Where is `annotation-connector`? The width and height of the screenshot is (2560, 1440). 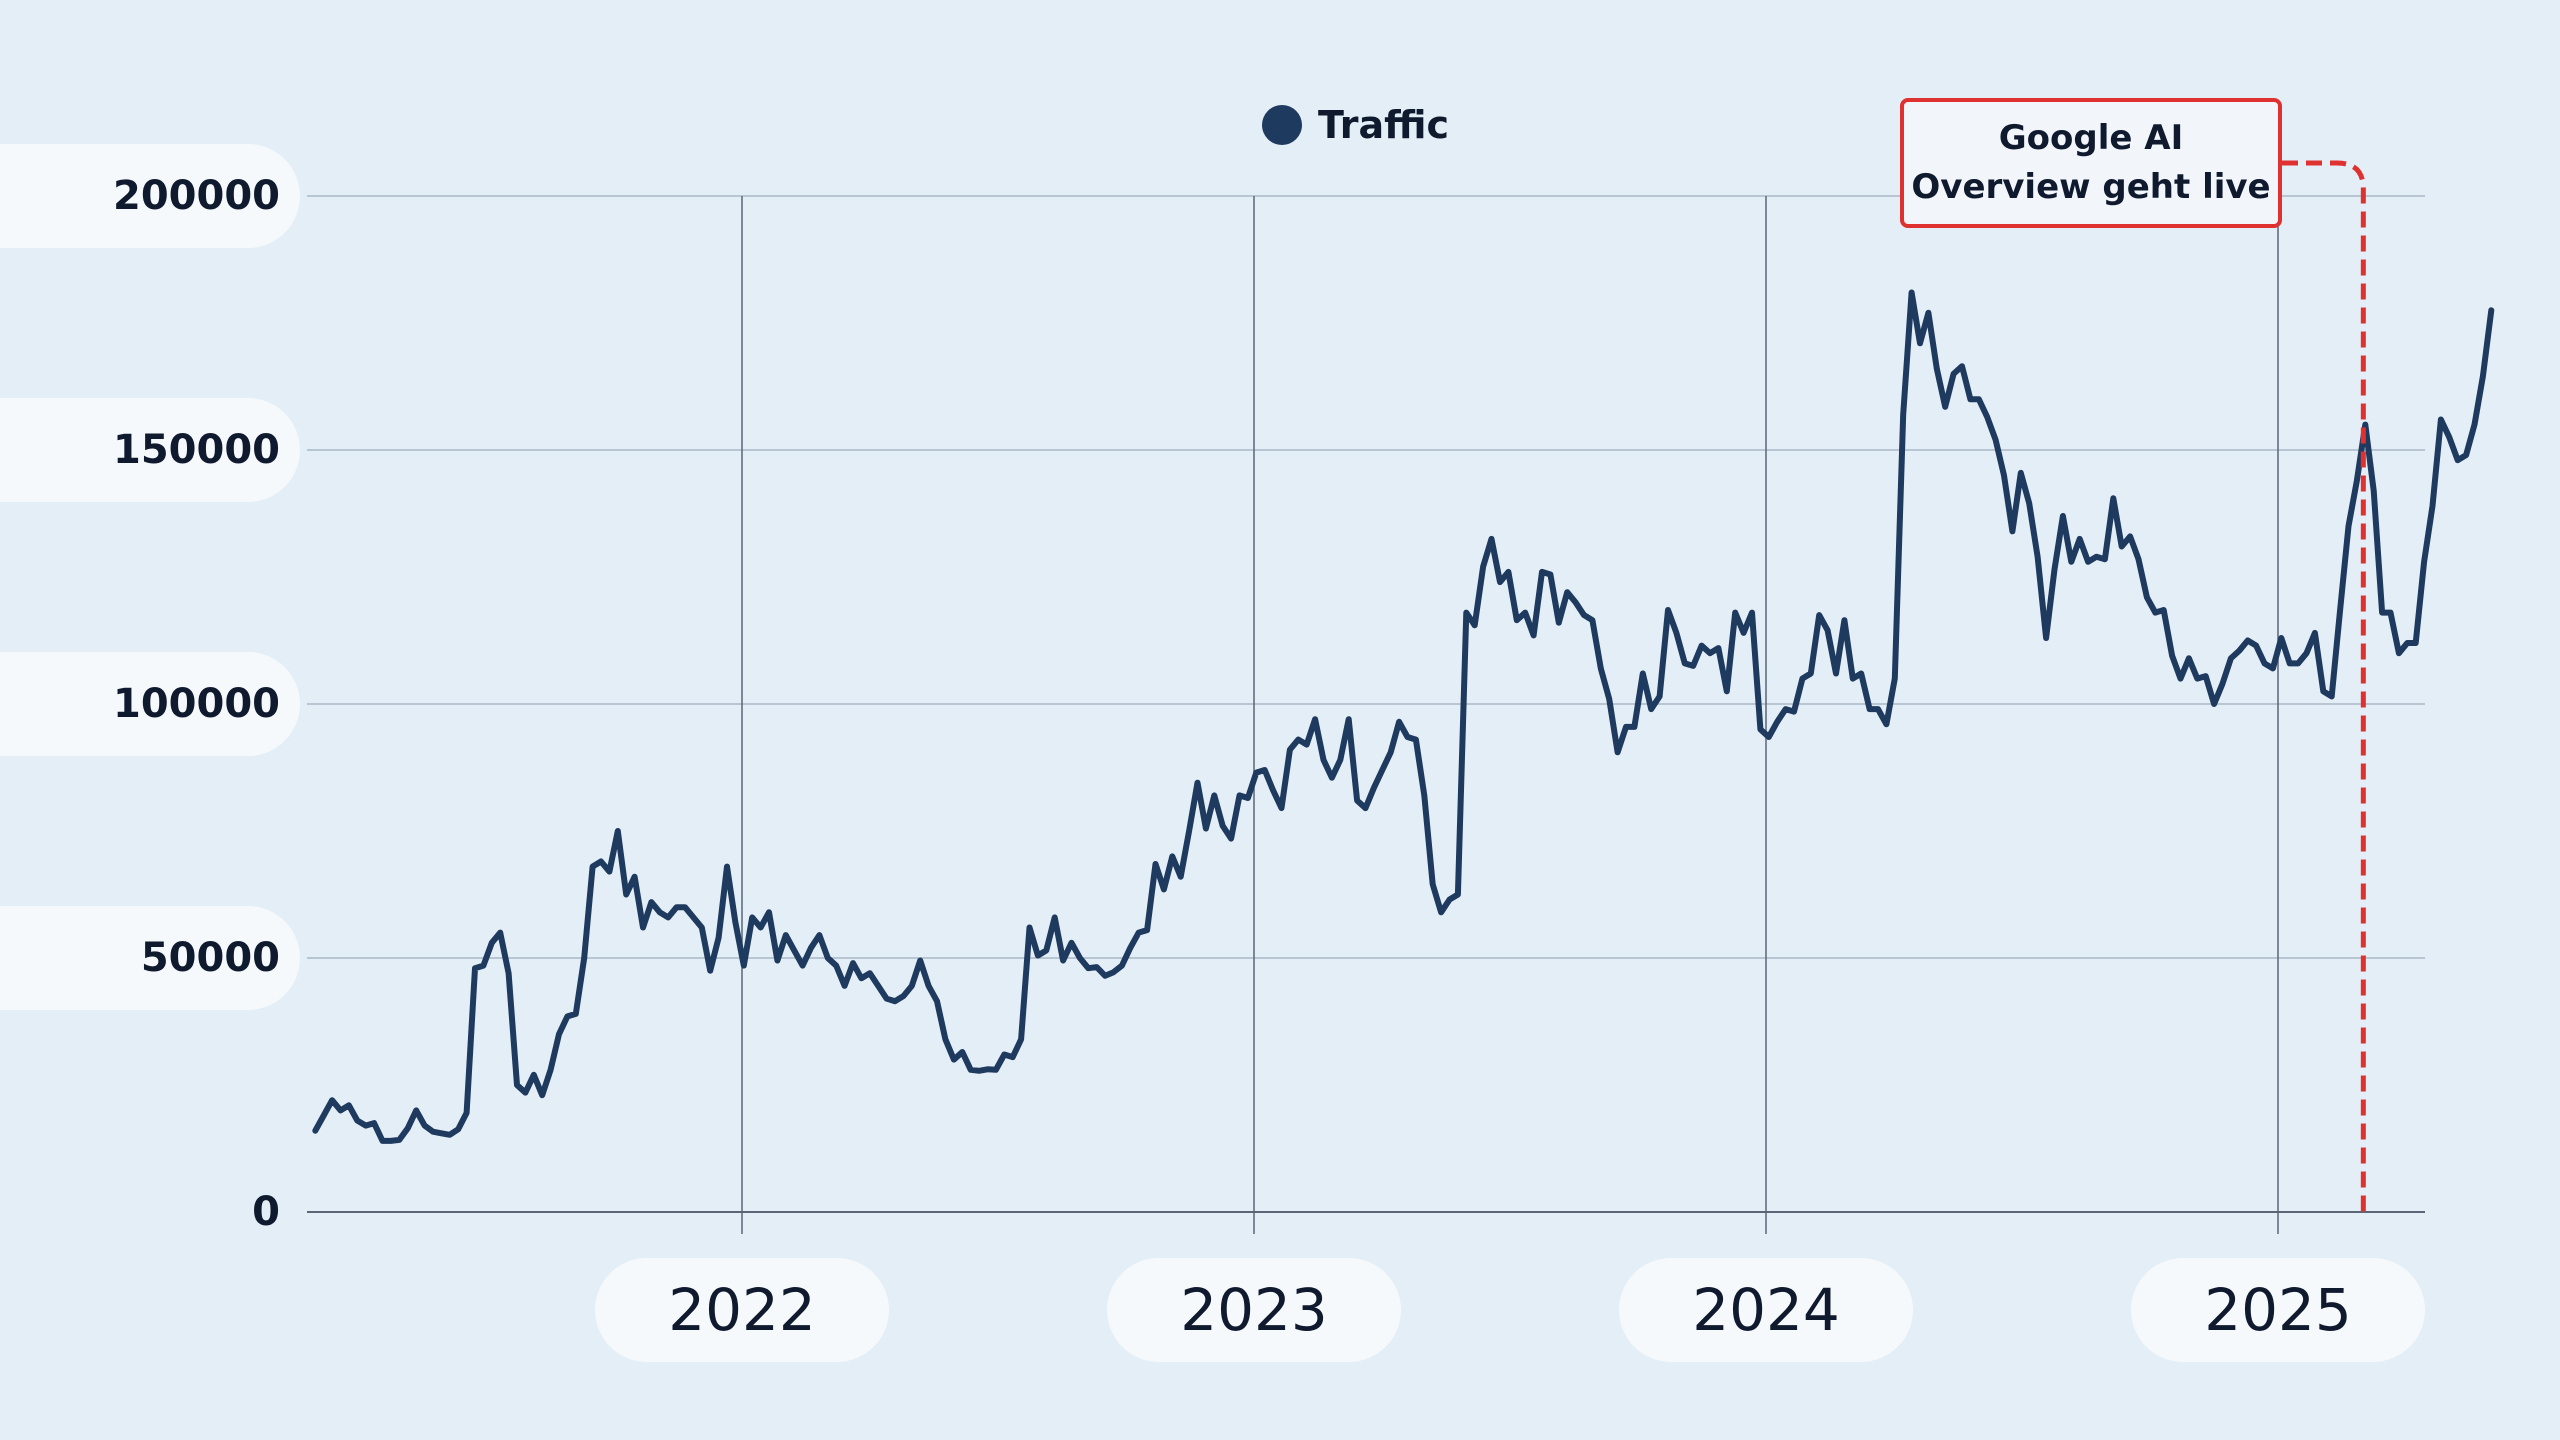 annotation-connector is located at coordinates (2324, 686).